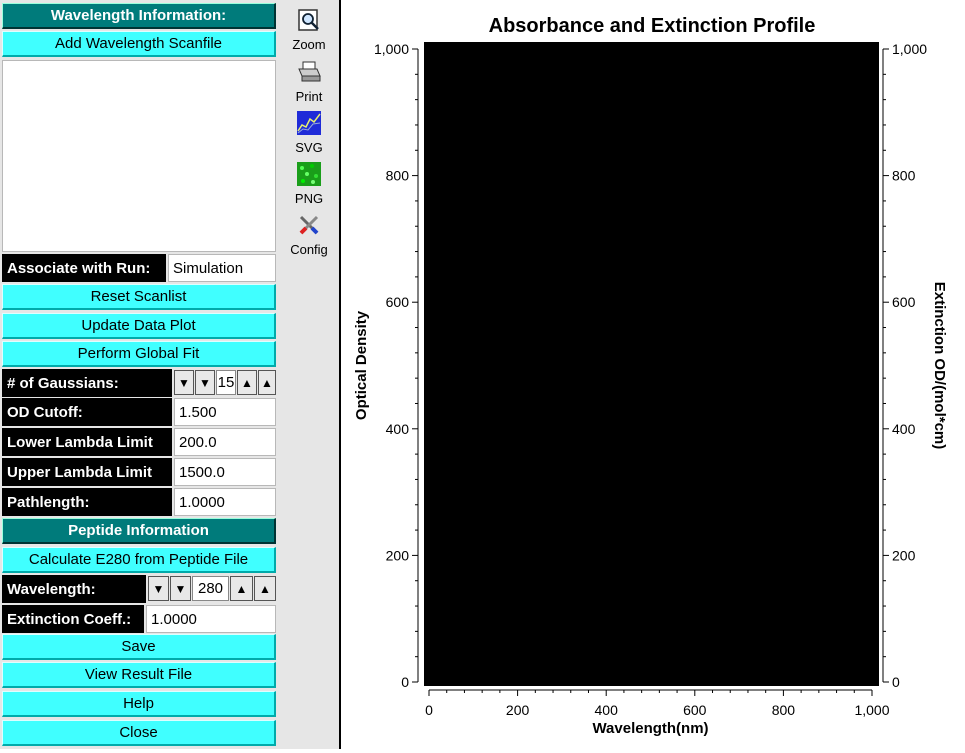 This screenshot has height=753, width=965. I want to click on gaussians-increment-button: ▲, so click(247, 382).